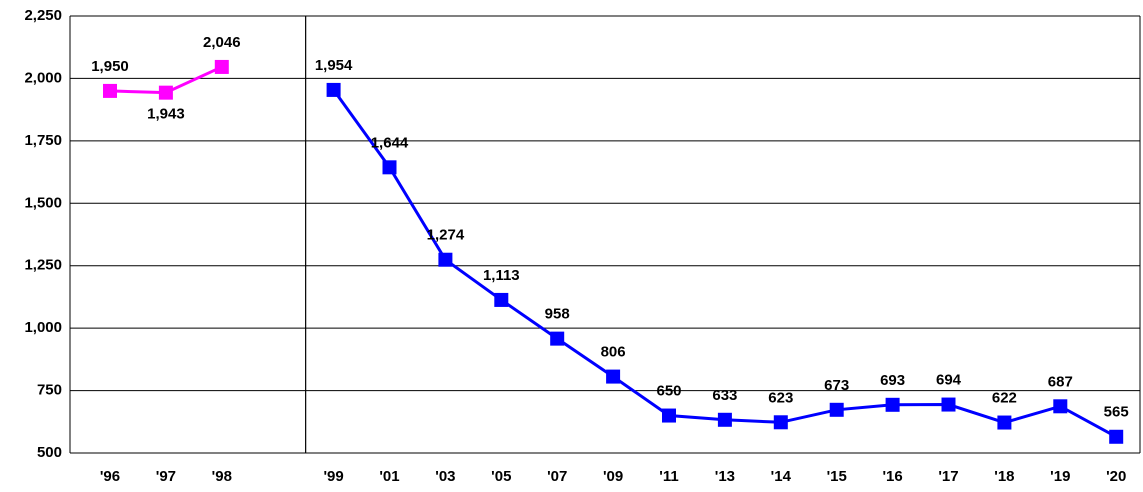 The height and width of the screenshot is (492, 1143). I want to click on y-tick-label: 2,250, so click(43, 15).